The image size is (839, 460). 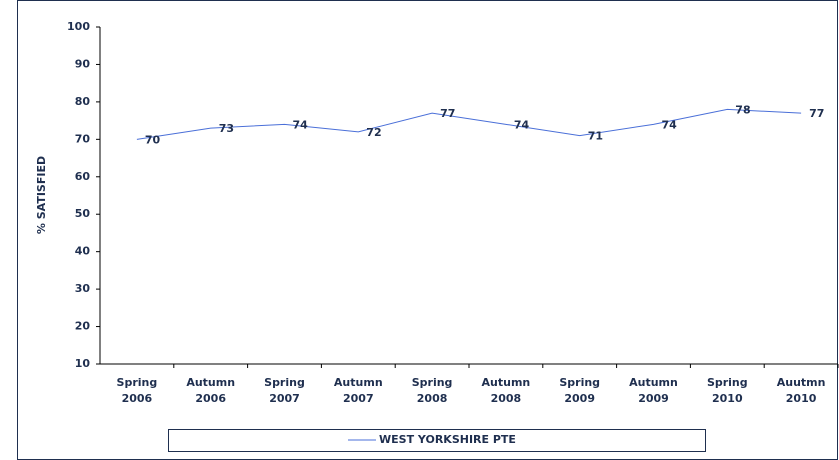 I want to click on y-axis-label: % SATISFIED, so click(x=41, y=195).